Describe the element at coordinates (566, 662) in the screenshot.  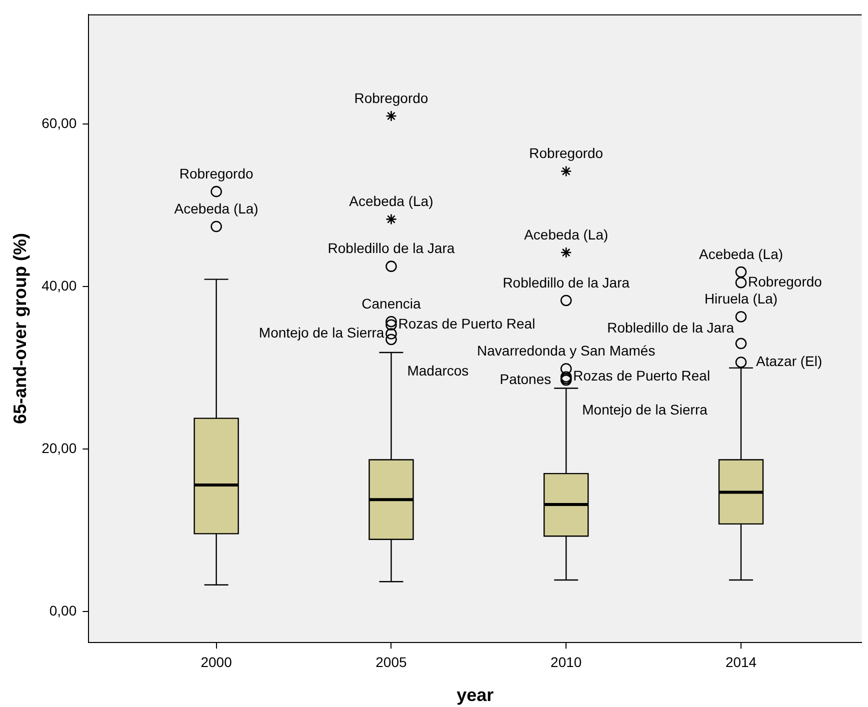
I see `x-tick-label: 2010` at that location.